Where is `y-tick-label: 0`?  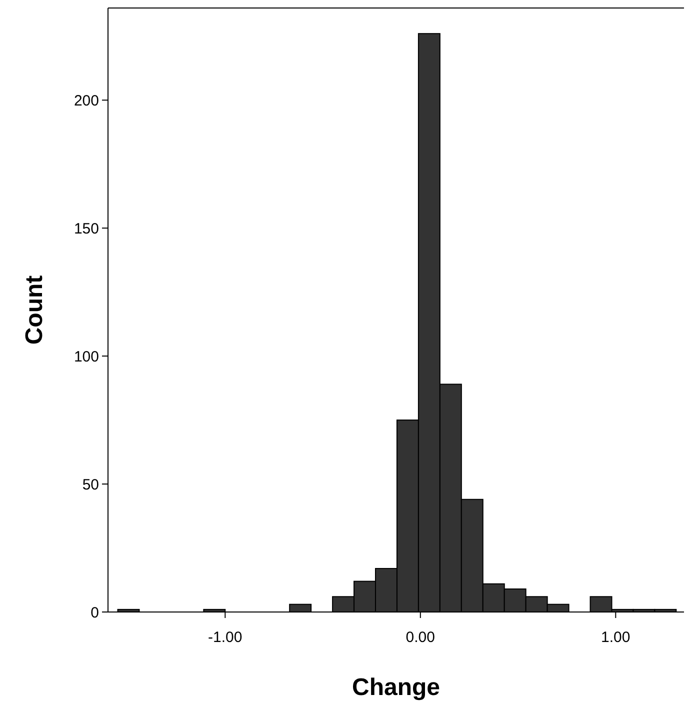
y-tick-label: 0 is located at coordinates (94, 613).